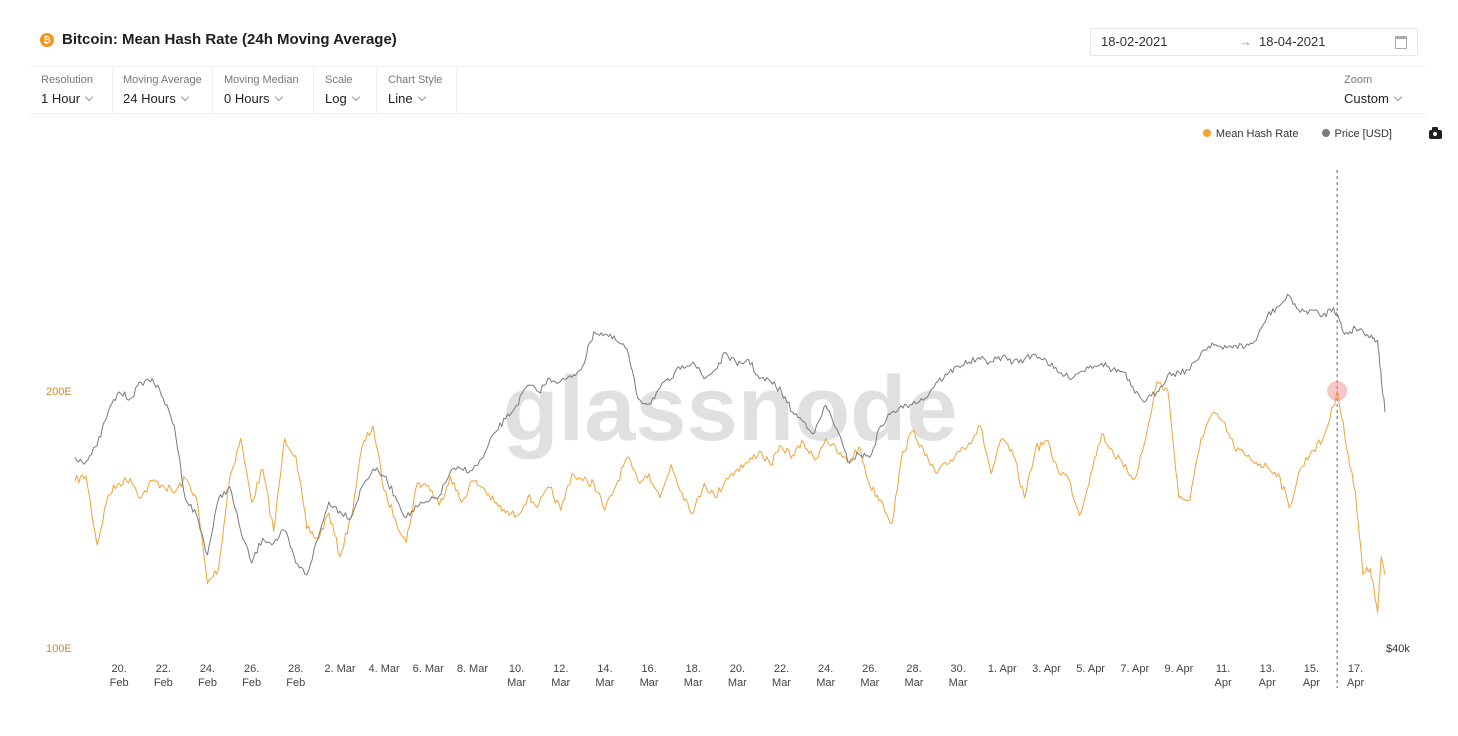  What do you see at coordinates (1046, 669) in the screenshot?
I see `x-tick-label: 3. Apr` at bounding box center [1046, 669].